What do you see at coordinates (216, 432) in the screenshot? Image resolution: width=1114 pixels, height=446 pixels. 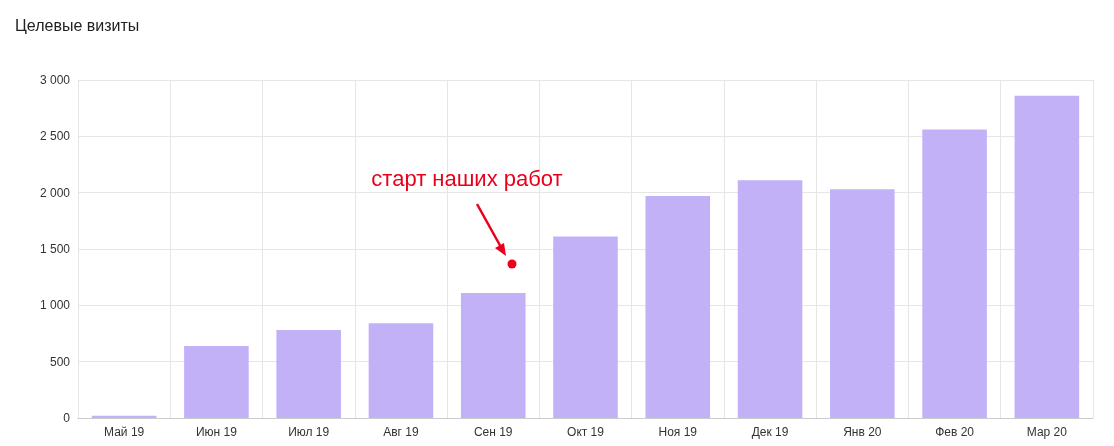 I see `x-tick-label: Июн 19` at bounding box center [216, 432].